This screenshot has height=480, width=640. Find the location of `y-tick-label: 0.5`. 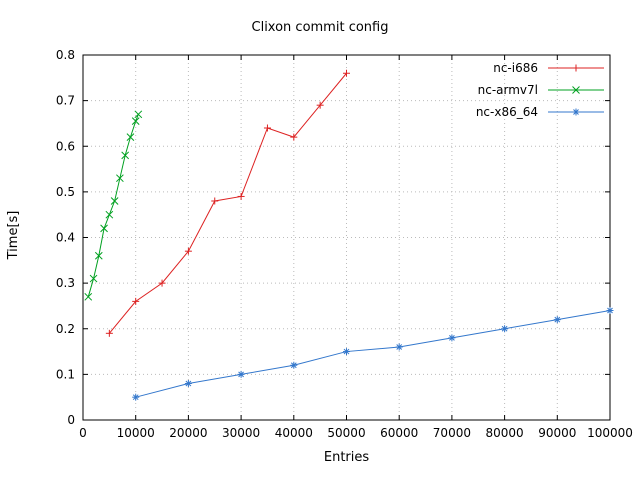

y-tick-label: 0.5 is located at coordinates (65, 192).